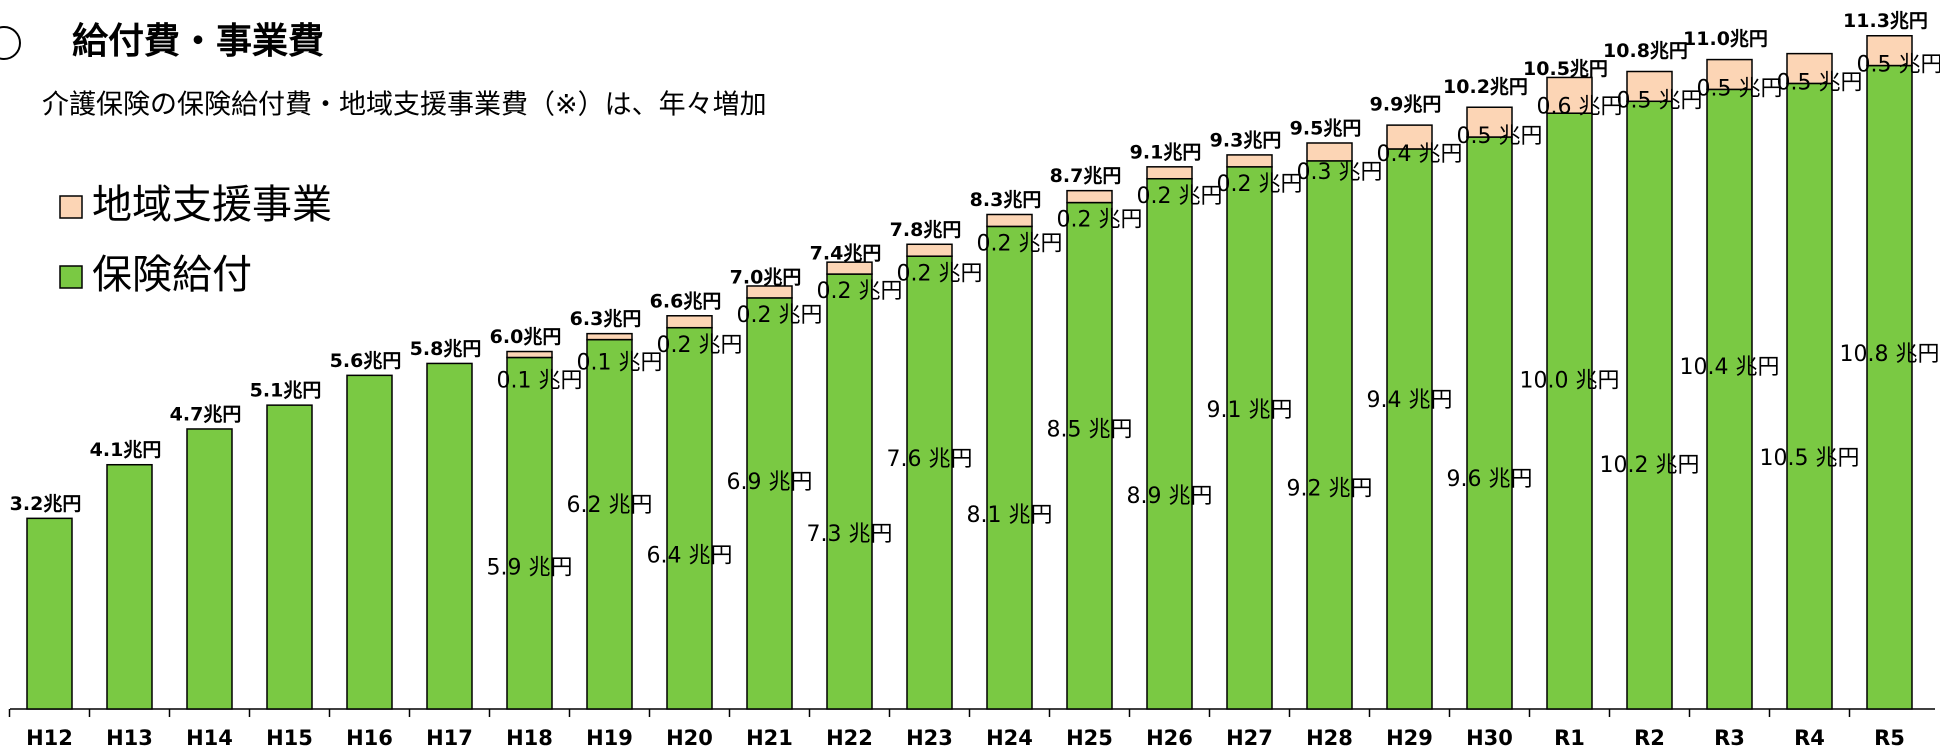 The width and height of the screenshot is (1940, 749). Describe the element at coordinates (526, 337) in the screenshot. I see `total-label: 6.0兆円` at that location.